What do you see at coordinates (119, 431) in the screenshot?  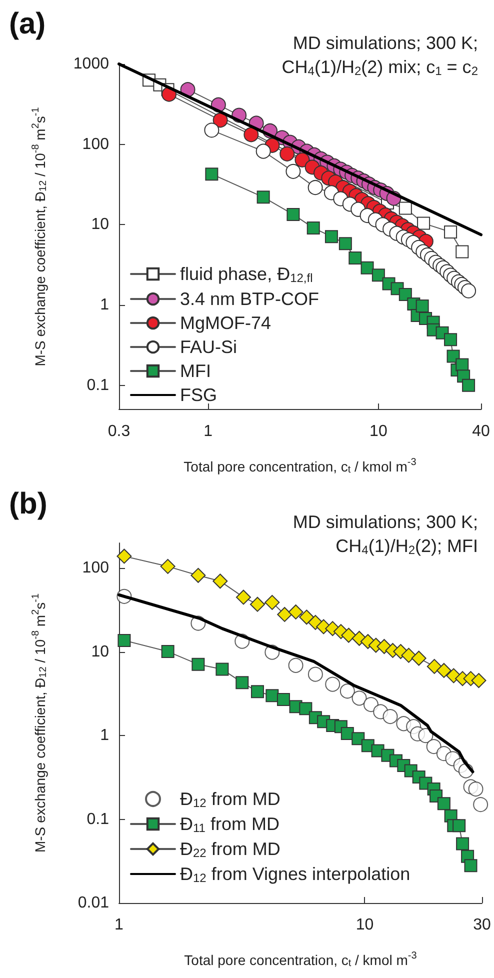 I see `x-tick-label: 0.3` at bounding box center [119, 431].